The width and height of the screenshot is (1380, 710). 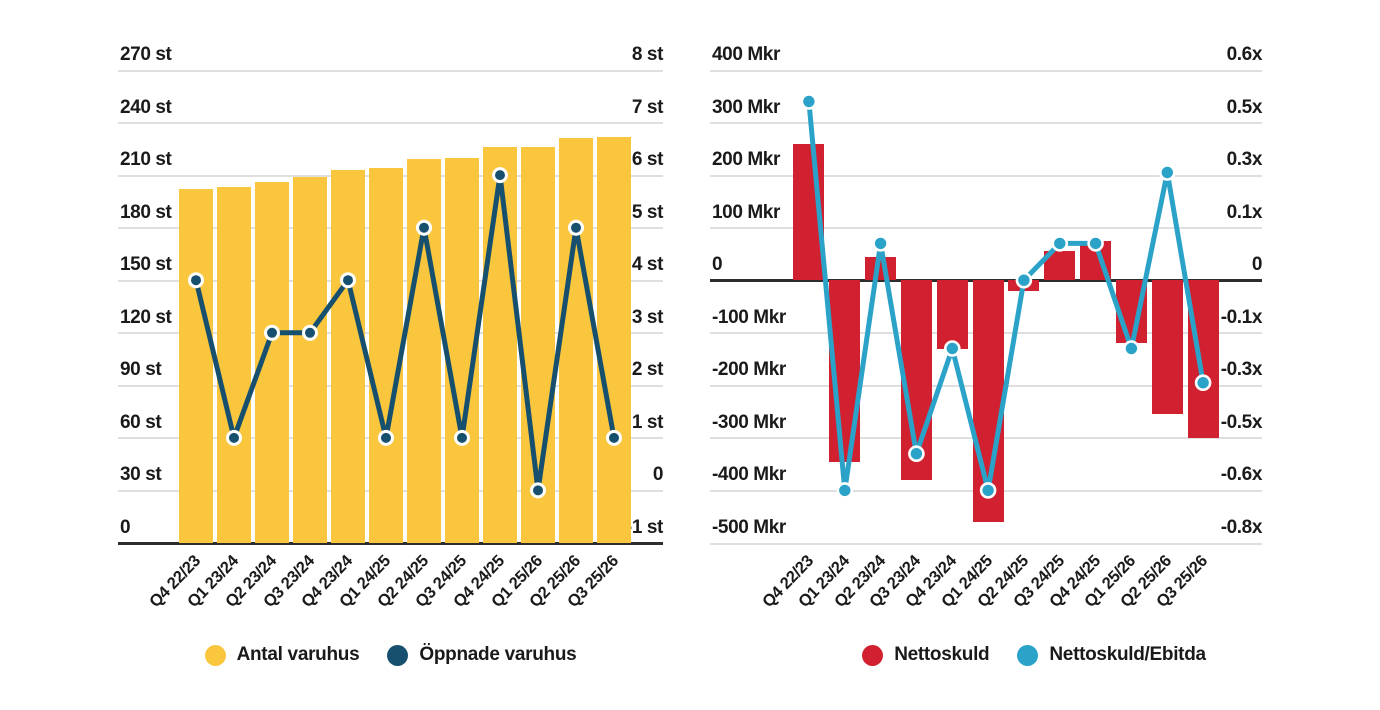 What do you see at coordinates (647, 160) in the screenshot?
I see `right-axis-tick-label: 6 st` at bounding box center [647, 160].